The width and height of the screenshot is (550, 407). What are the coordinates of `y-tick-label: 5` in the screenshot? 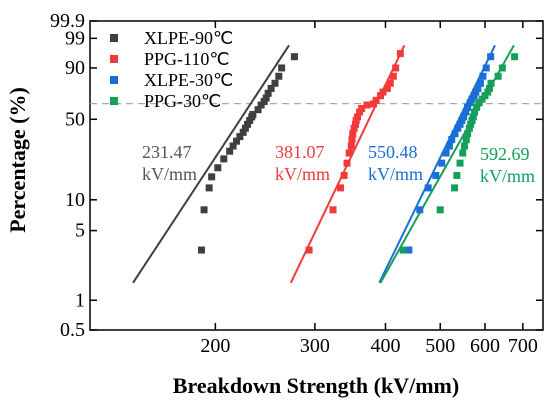 It's located at (80, 231).